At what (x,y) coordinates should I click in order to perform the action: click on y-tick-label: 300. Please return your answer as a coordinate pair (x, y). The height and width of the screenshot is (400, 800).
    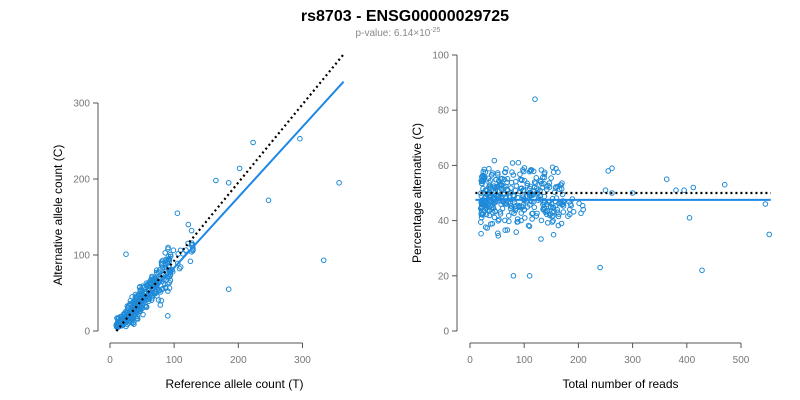
    Looking at the image, I should click on (81, 104).